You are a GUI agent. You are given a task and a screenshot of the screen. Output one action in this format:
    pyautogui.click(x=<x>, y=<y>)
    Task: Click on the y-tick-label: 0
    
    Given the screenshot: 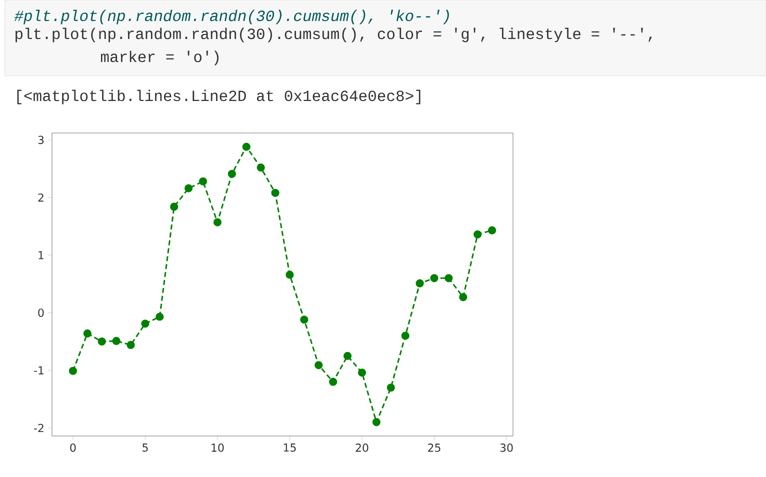 What is the action you would take?
    pyautogui.click(x=41, y=312)
    